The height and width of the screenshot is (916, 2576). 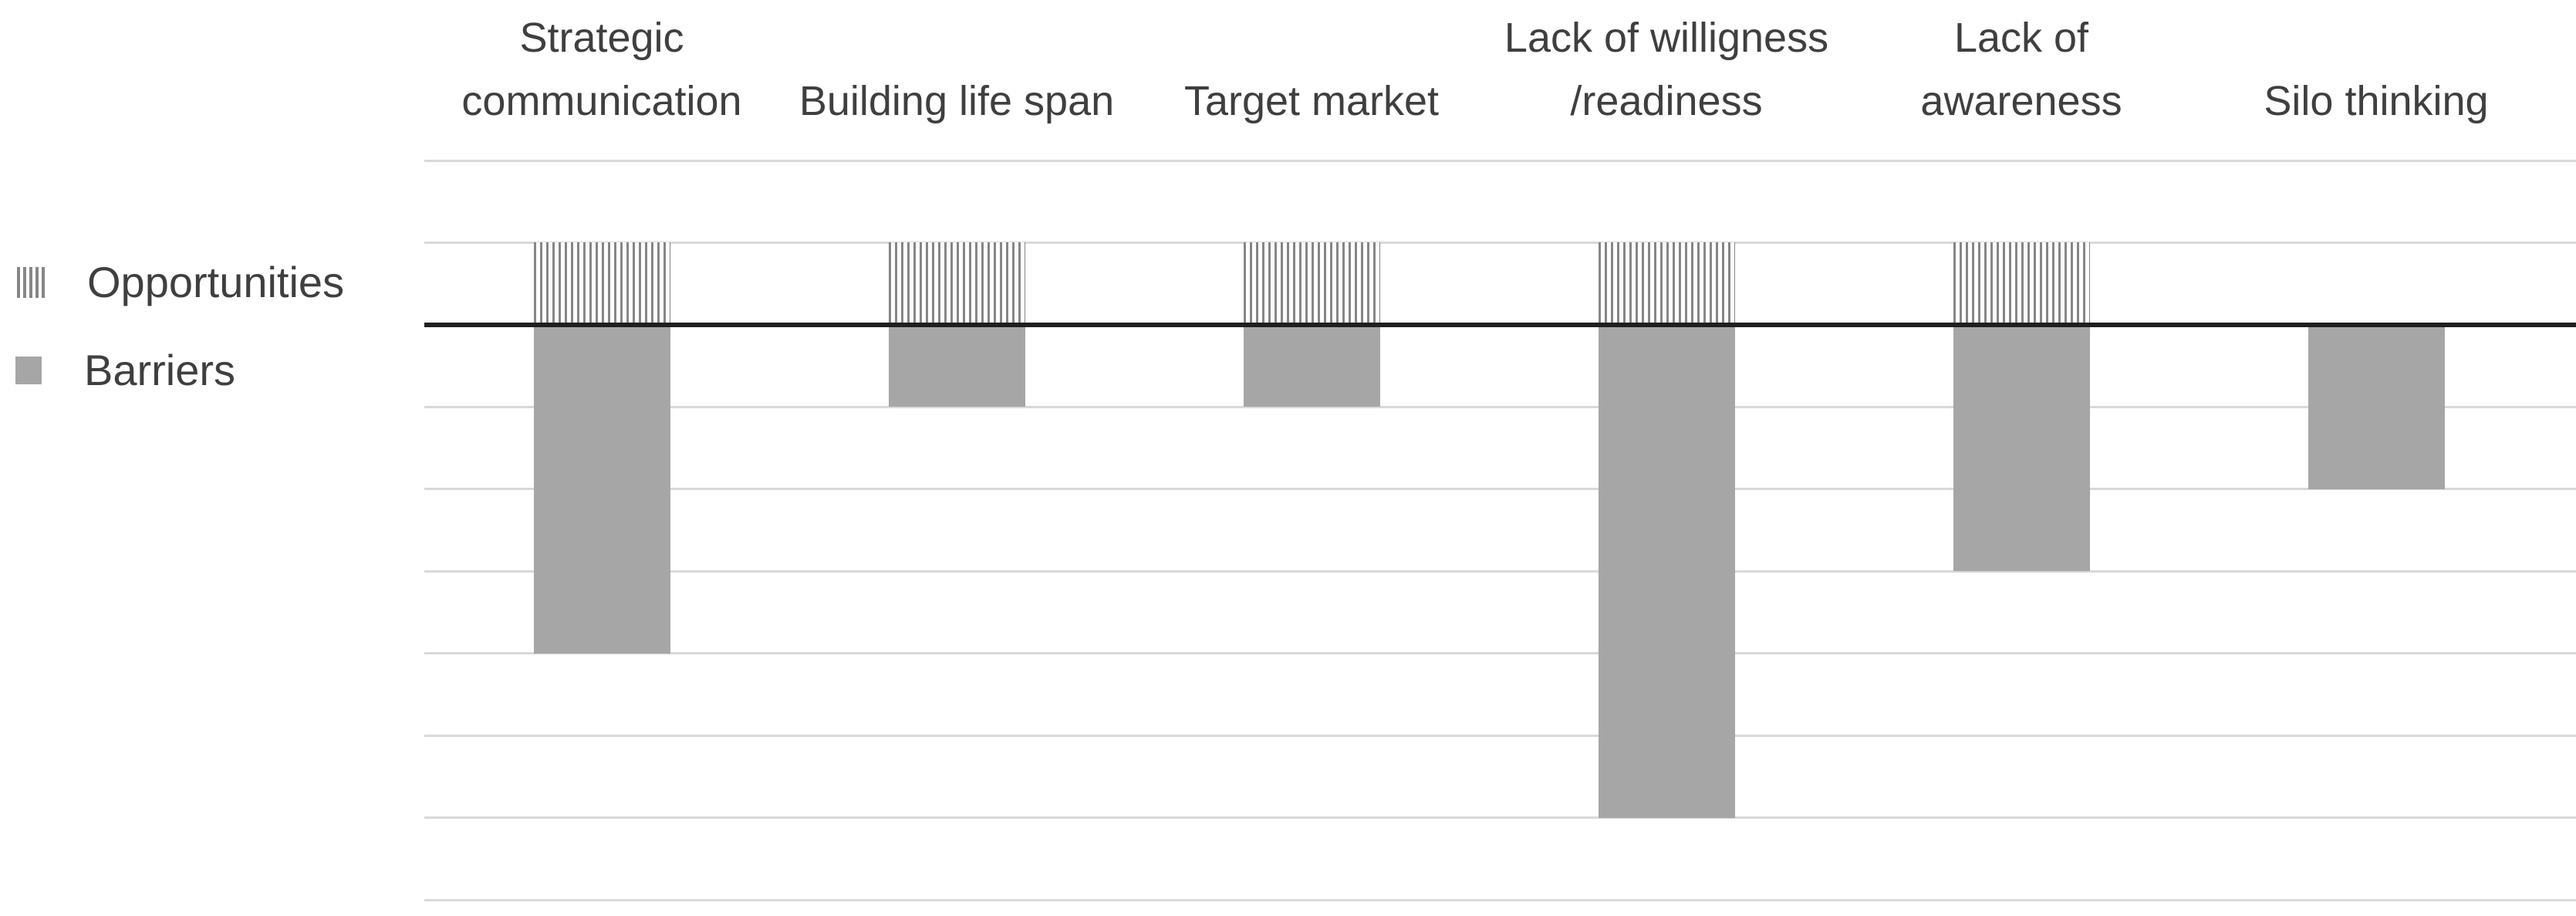 What do you see at coordinates (1311, 67) in the screenshot?
I see `category-label: Target market` at bounding box center [1311, 67].